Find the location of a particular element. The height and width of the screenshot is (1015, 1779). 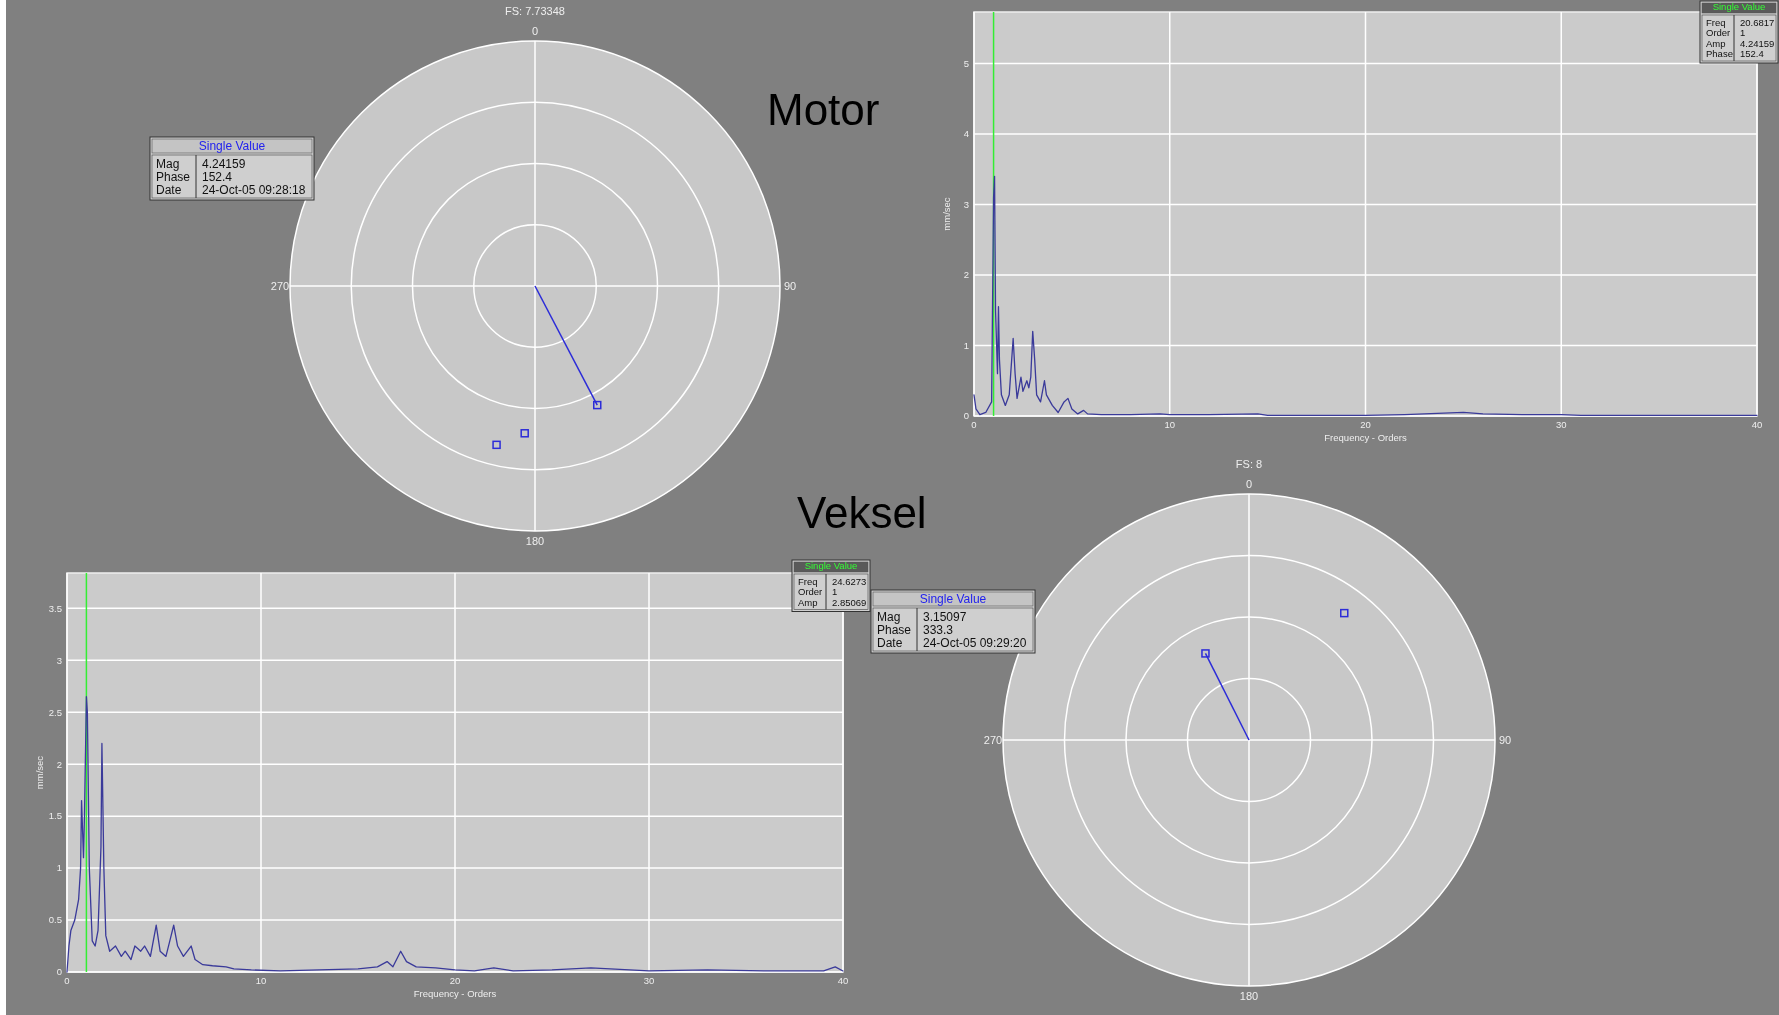

text: Veksel is located at coordinates (862, 512).